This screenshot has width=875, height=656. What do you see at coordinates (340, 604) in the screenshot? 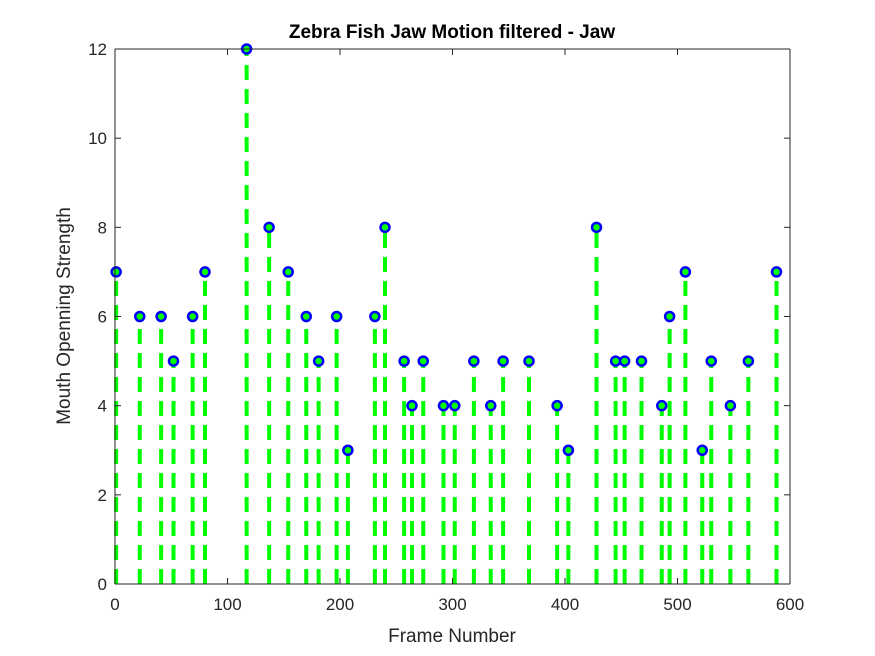
I see `x-tick-label: 200` at bounding box center [340, 604].